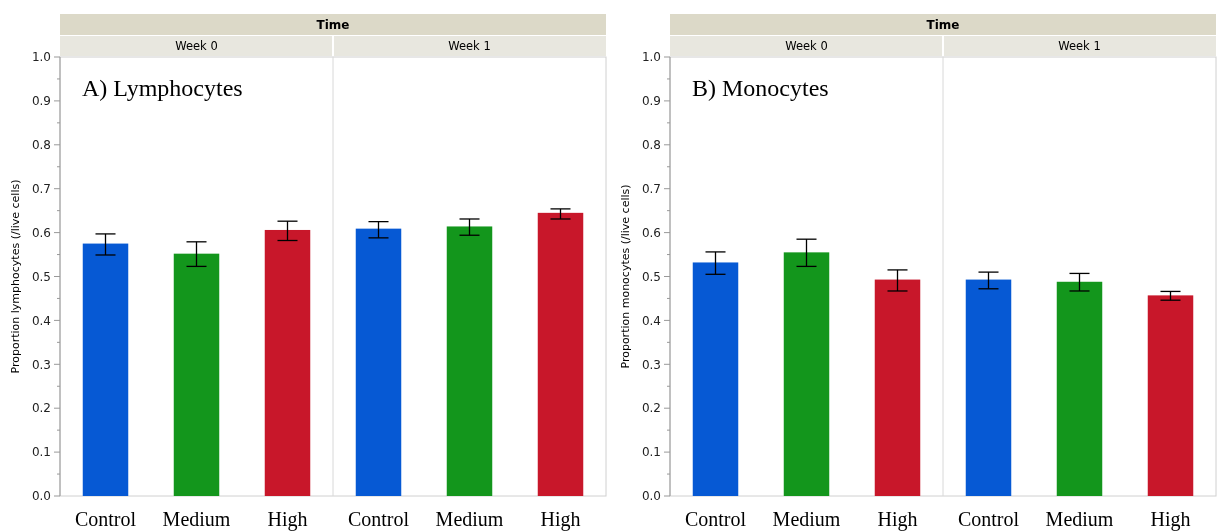 The width and height of the screenshot is (1219, 532). I want to click on text: B) Monocytes, so click(760, 88).